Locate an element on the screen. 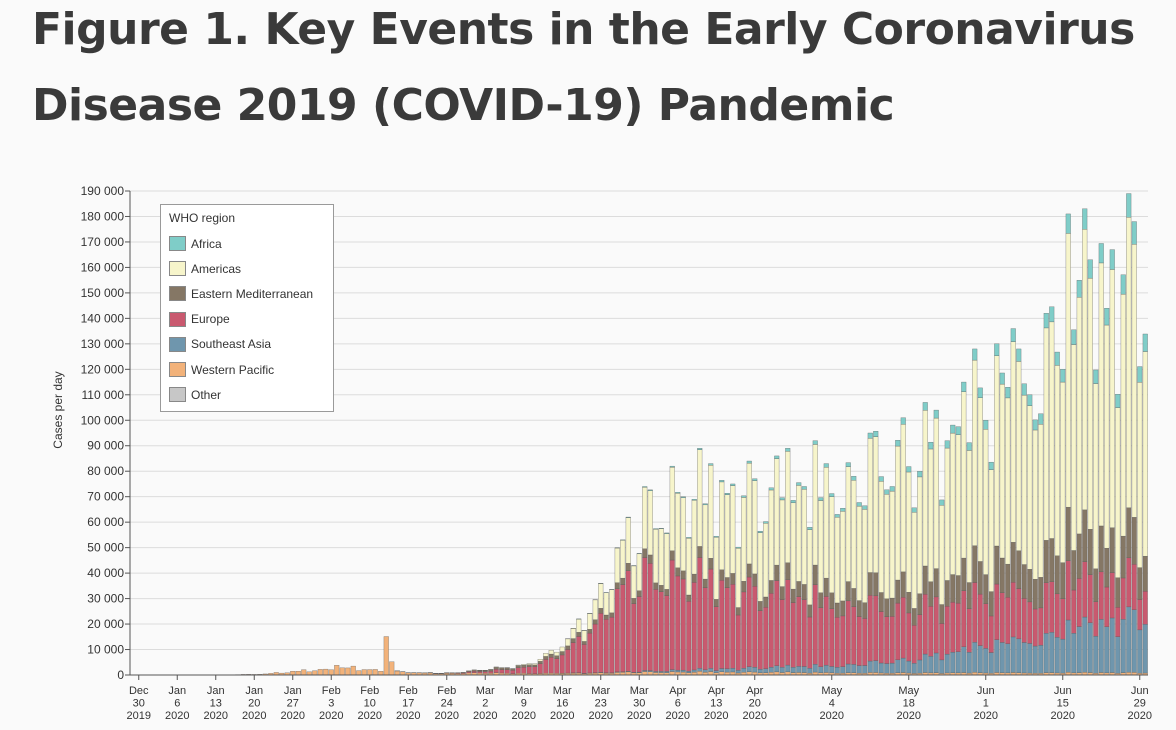  x-tick-label: 13 is located at coordinates (216, 704).